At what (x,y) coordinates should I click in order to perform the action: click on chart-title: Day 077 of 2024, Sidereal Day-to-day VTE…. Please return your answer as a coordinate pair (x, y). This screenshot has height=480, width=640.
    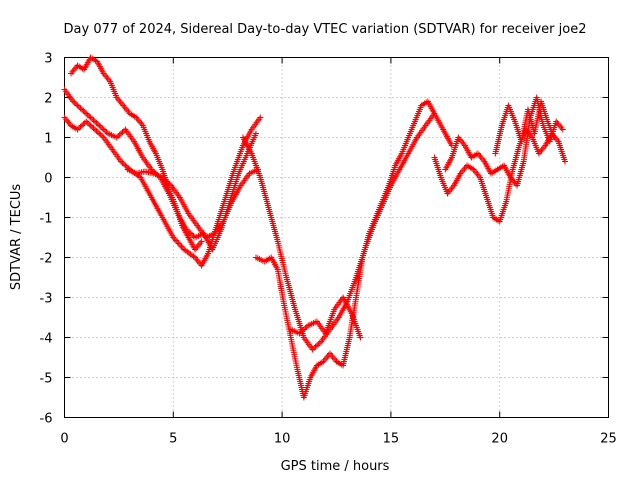
    Looking at the image, I should click on (325, 29).